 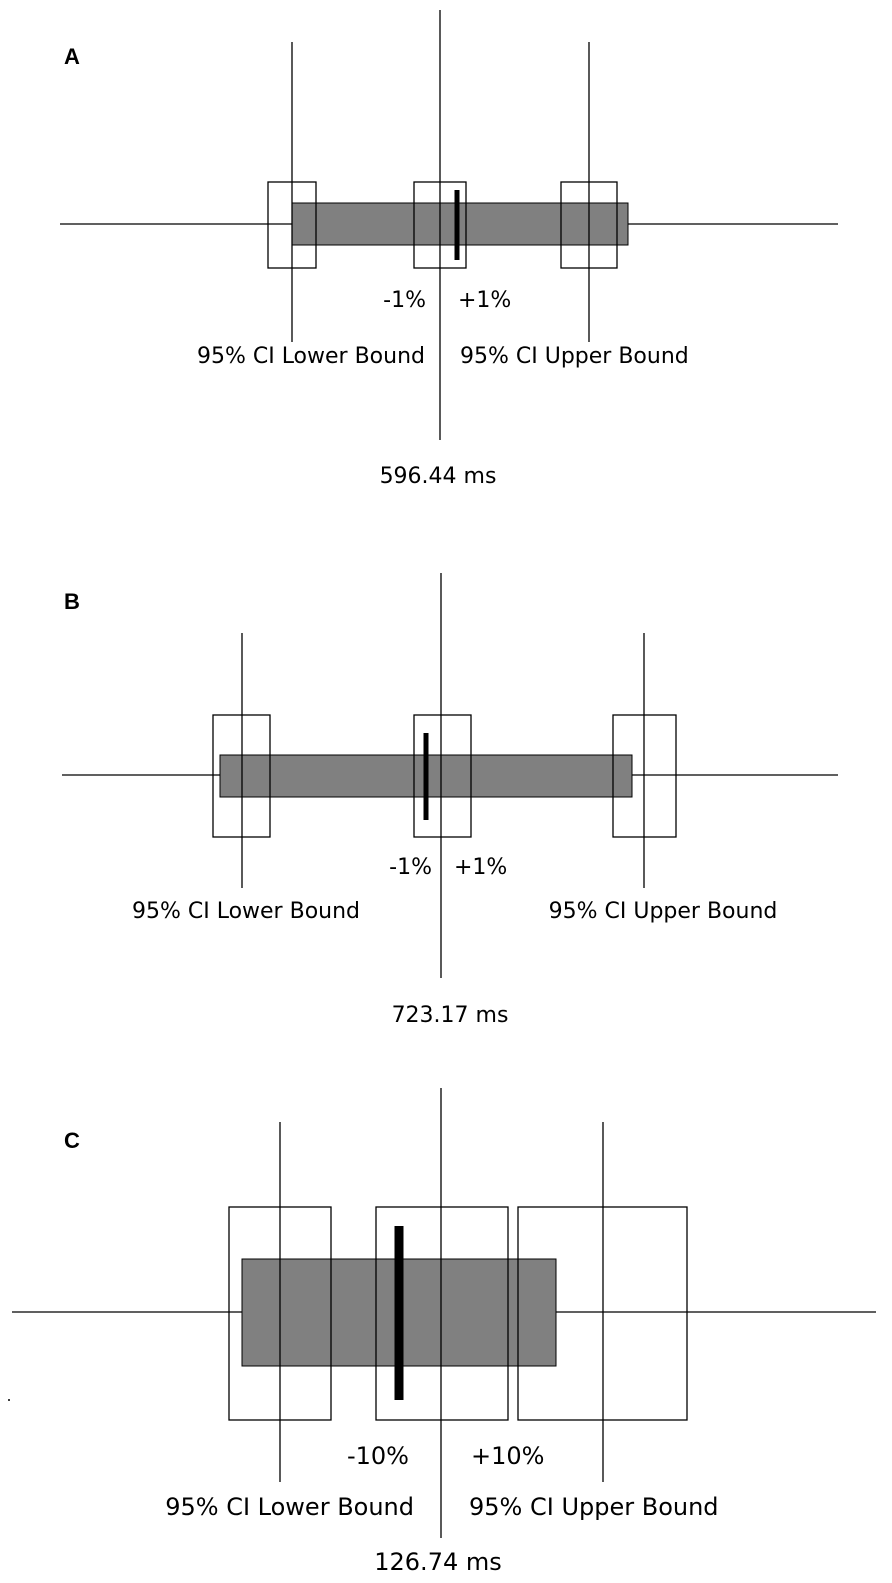 What do you see at coordinates (72, 1140) in the screenshot?
I see `panel-letter-c: C` at bounding box center [72, 1140].